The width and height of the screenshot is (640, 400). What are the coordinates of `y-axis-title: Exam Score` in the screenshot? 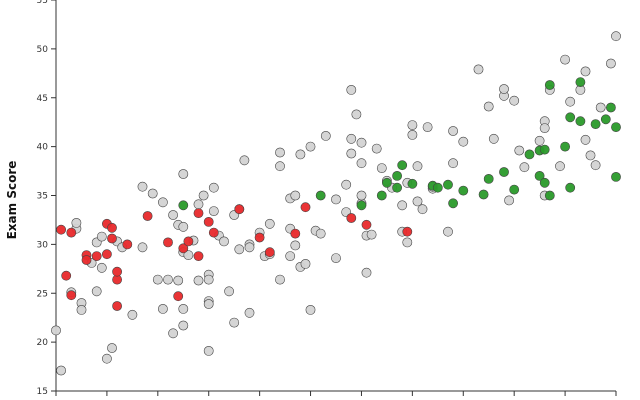 It's located at (12, 200).